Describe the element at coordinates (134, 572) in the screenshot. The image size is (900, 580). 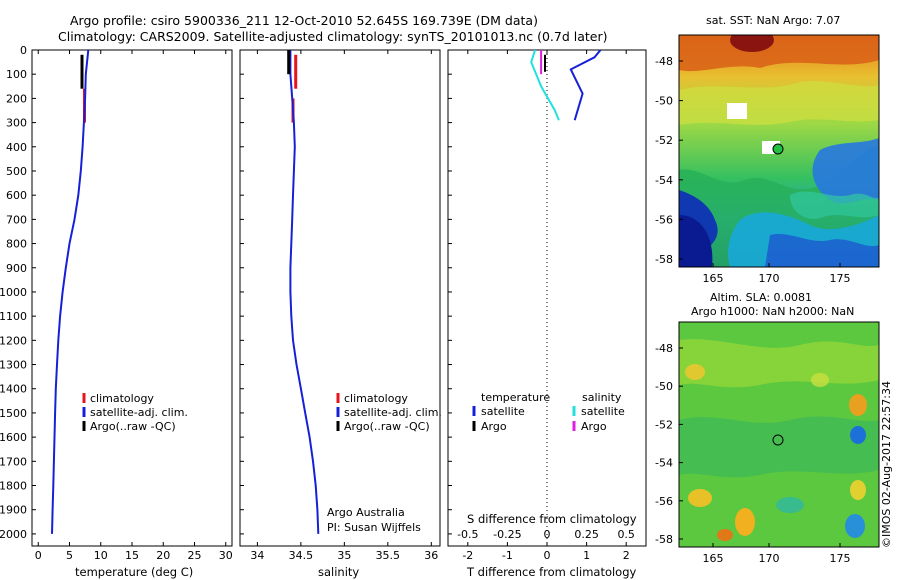
I see `xlabel-temperature: temperature (deg C)` at that location.